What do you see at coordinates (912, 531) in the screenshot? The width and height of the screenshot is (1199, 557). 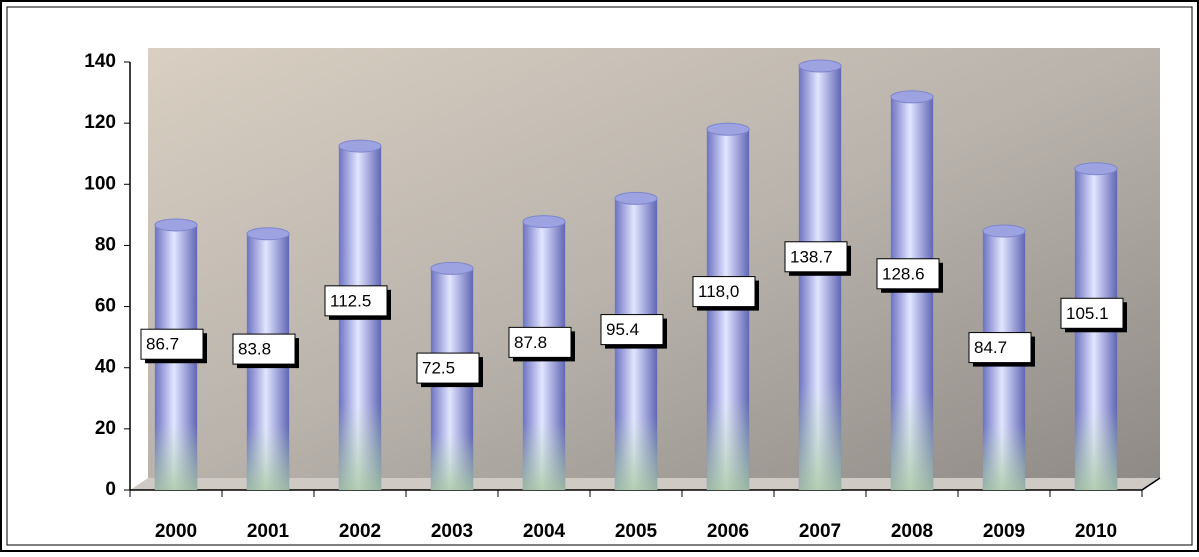 I see `x-tick-label: 2008` at bounding box center [912, 531].